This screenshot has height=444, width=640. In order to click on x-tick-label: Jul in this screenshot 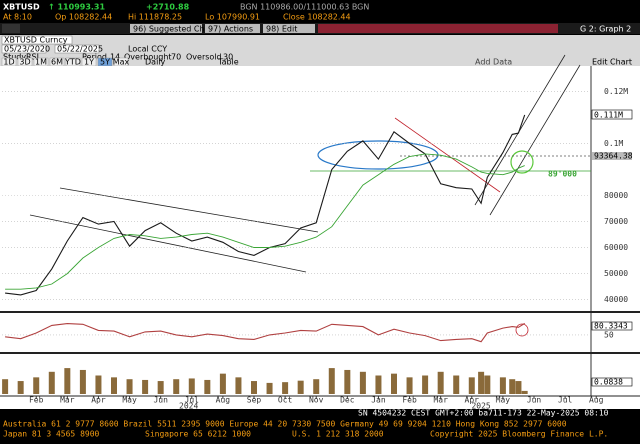, I will do `click(192, 400)`.